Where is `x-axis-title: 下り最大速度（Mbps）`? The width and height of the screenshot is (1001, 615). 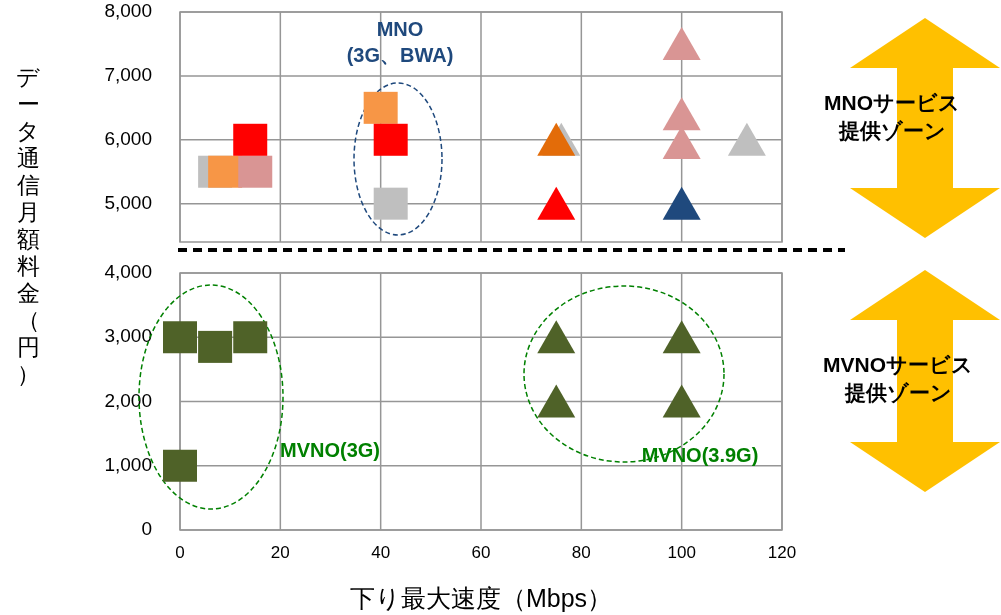 x-axis-title: 下り最大速度（Mbps） is located at coordinates (481, 598).